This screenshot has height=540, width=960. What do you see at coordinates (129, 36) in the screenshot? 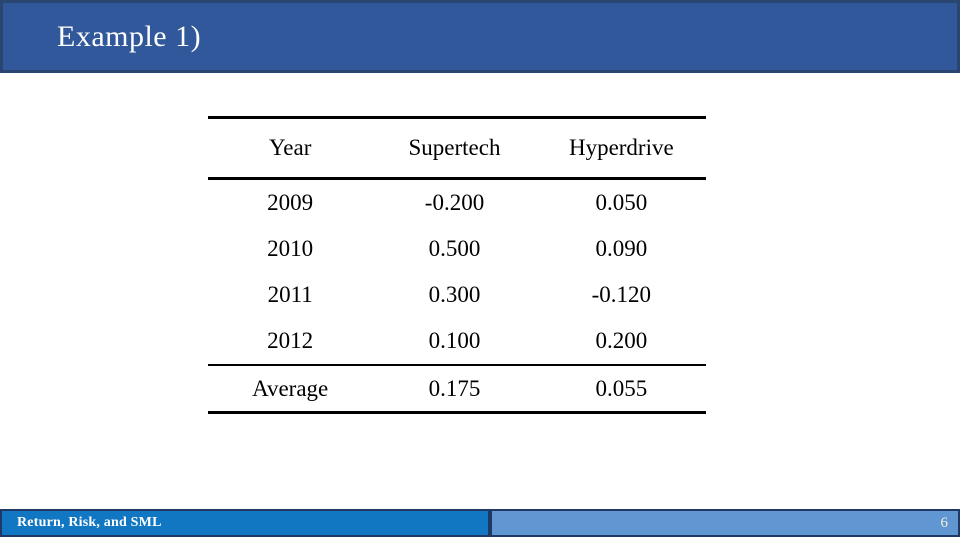
I see `page-title: Example 1)` at bounding box center [129, 36].